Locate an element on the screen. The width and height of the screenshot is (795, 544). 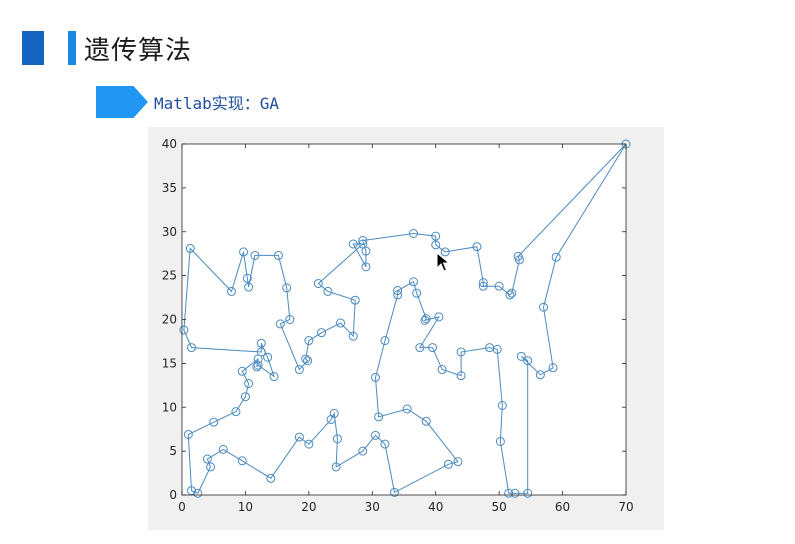
y-tick-label-8: 40 is located at coordinates (169, 144).